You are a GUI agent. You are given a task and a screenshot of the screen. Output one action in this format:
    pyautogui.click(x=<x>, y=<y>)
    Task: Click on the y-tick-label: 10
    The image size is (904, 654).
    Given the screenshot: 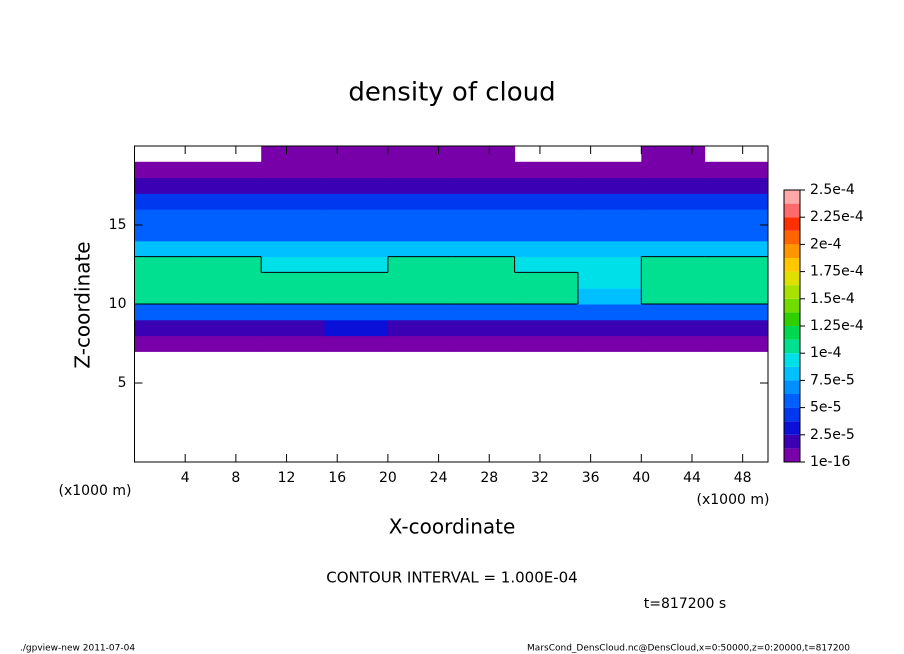 What is the action you would take?
    pyautogui.click(x=118, y=304)
    